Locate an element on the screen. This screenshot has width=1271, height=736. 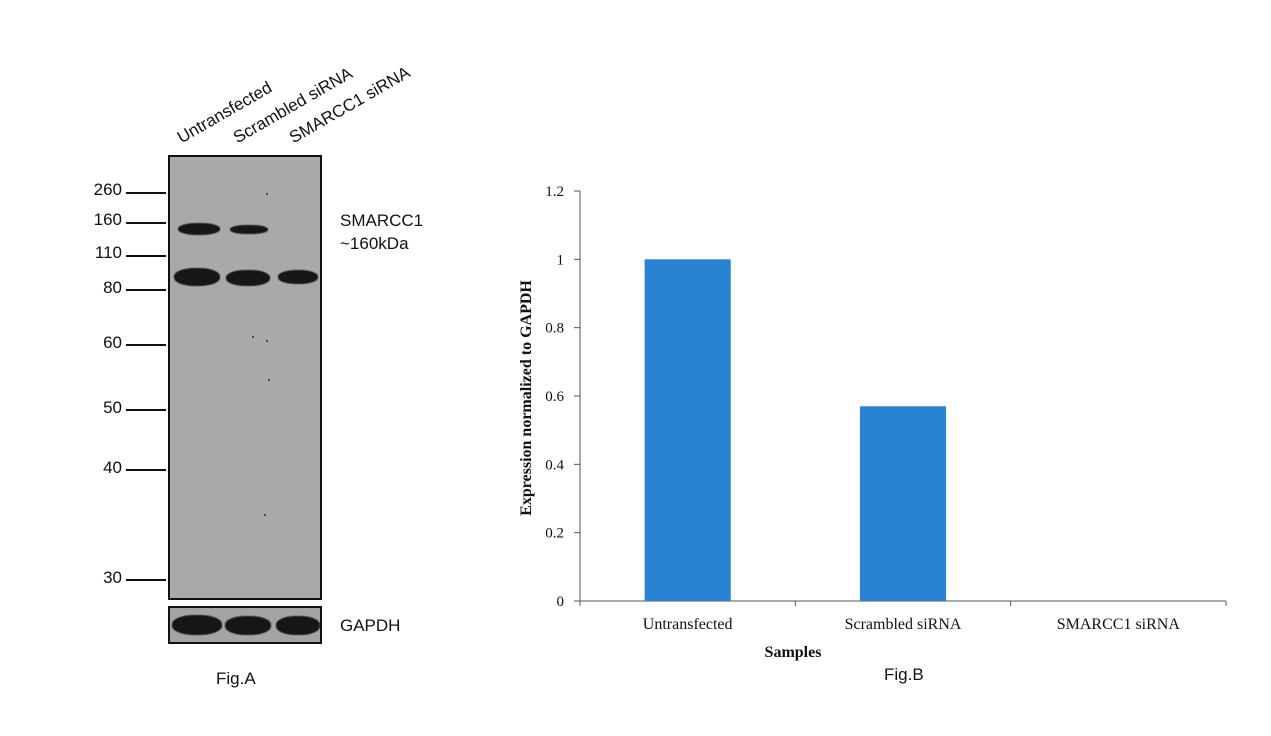
mw-label-50: 50 is located at coordinates (112, 407).